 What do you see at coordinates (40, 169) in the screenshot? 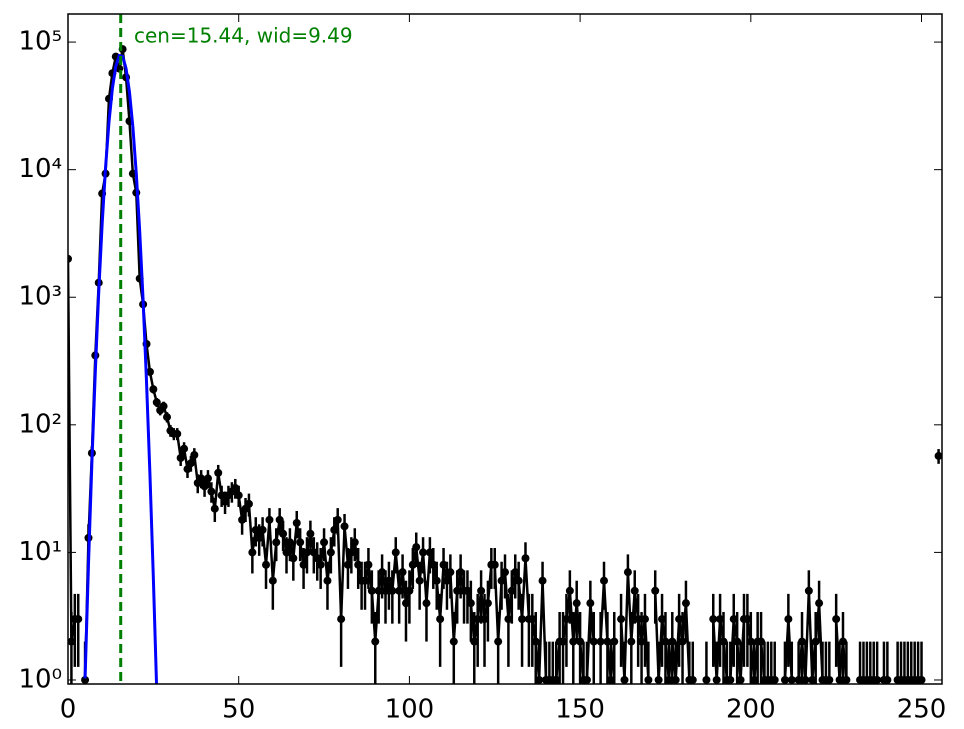
I see `y-tick-label: 10⁴` at bounding box center [40, 169].